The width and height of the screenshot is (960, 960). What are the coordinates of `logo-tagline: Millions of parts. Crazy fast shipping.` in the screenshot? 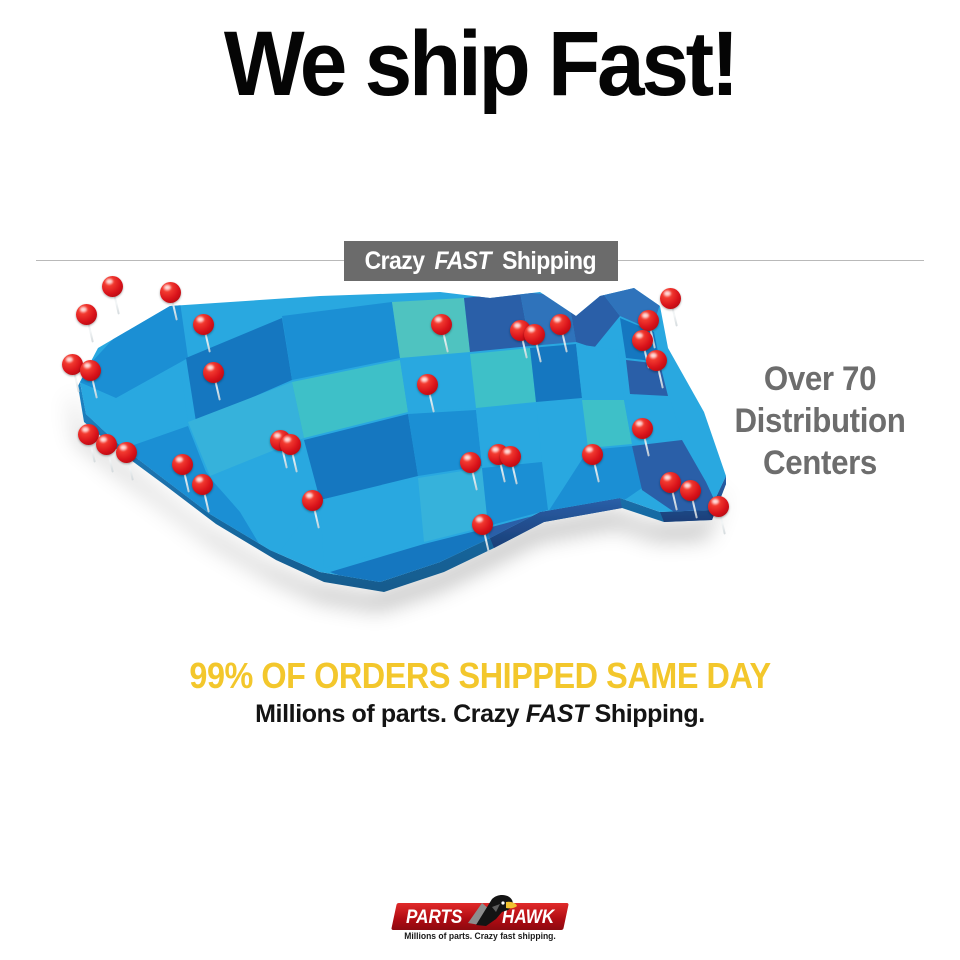 It's located at (480, 936).